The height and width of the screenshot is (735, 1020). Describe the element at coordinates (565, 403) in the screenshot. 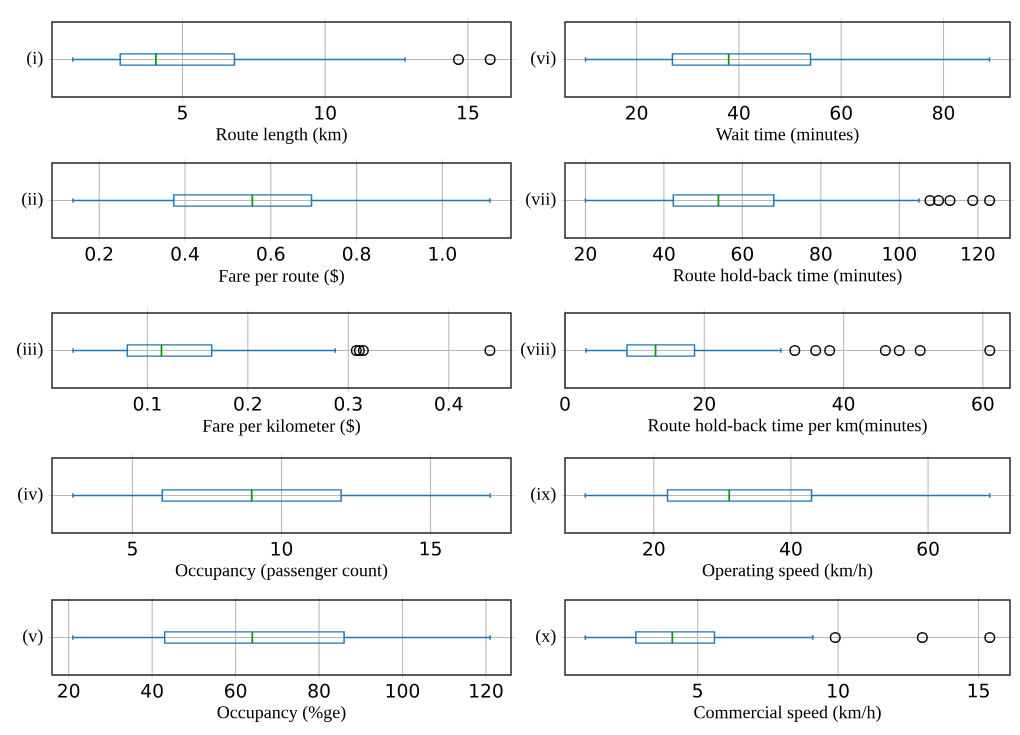

I see `x-tick-label: 0` at that location.